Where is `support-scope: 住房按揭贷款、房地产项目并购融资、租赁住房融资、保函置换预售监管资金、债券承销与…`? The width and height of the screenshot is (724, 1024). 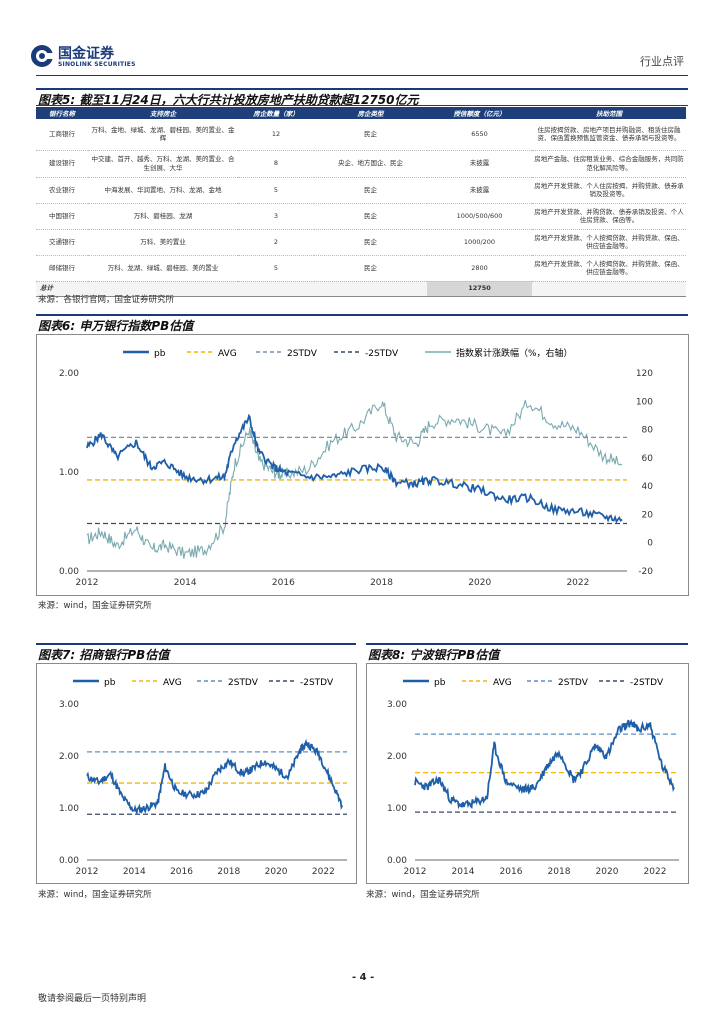 support-scope: 住房按揭贷款、房地产项目并购融资、租赁住房融资、保函置换预售监管资金、债券承销与… is located at coordinates (609, 135).